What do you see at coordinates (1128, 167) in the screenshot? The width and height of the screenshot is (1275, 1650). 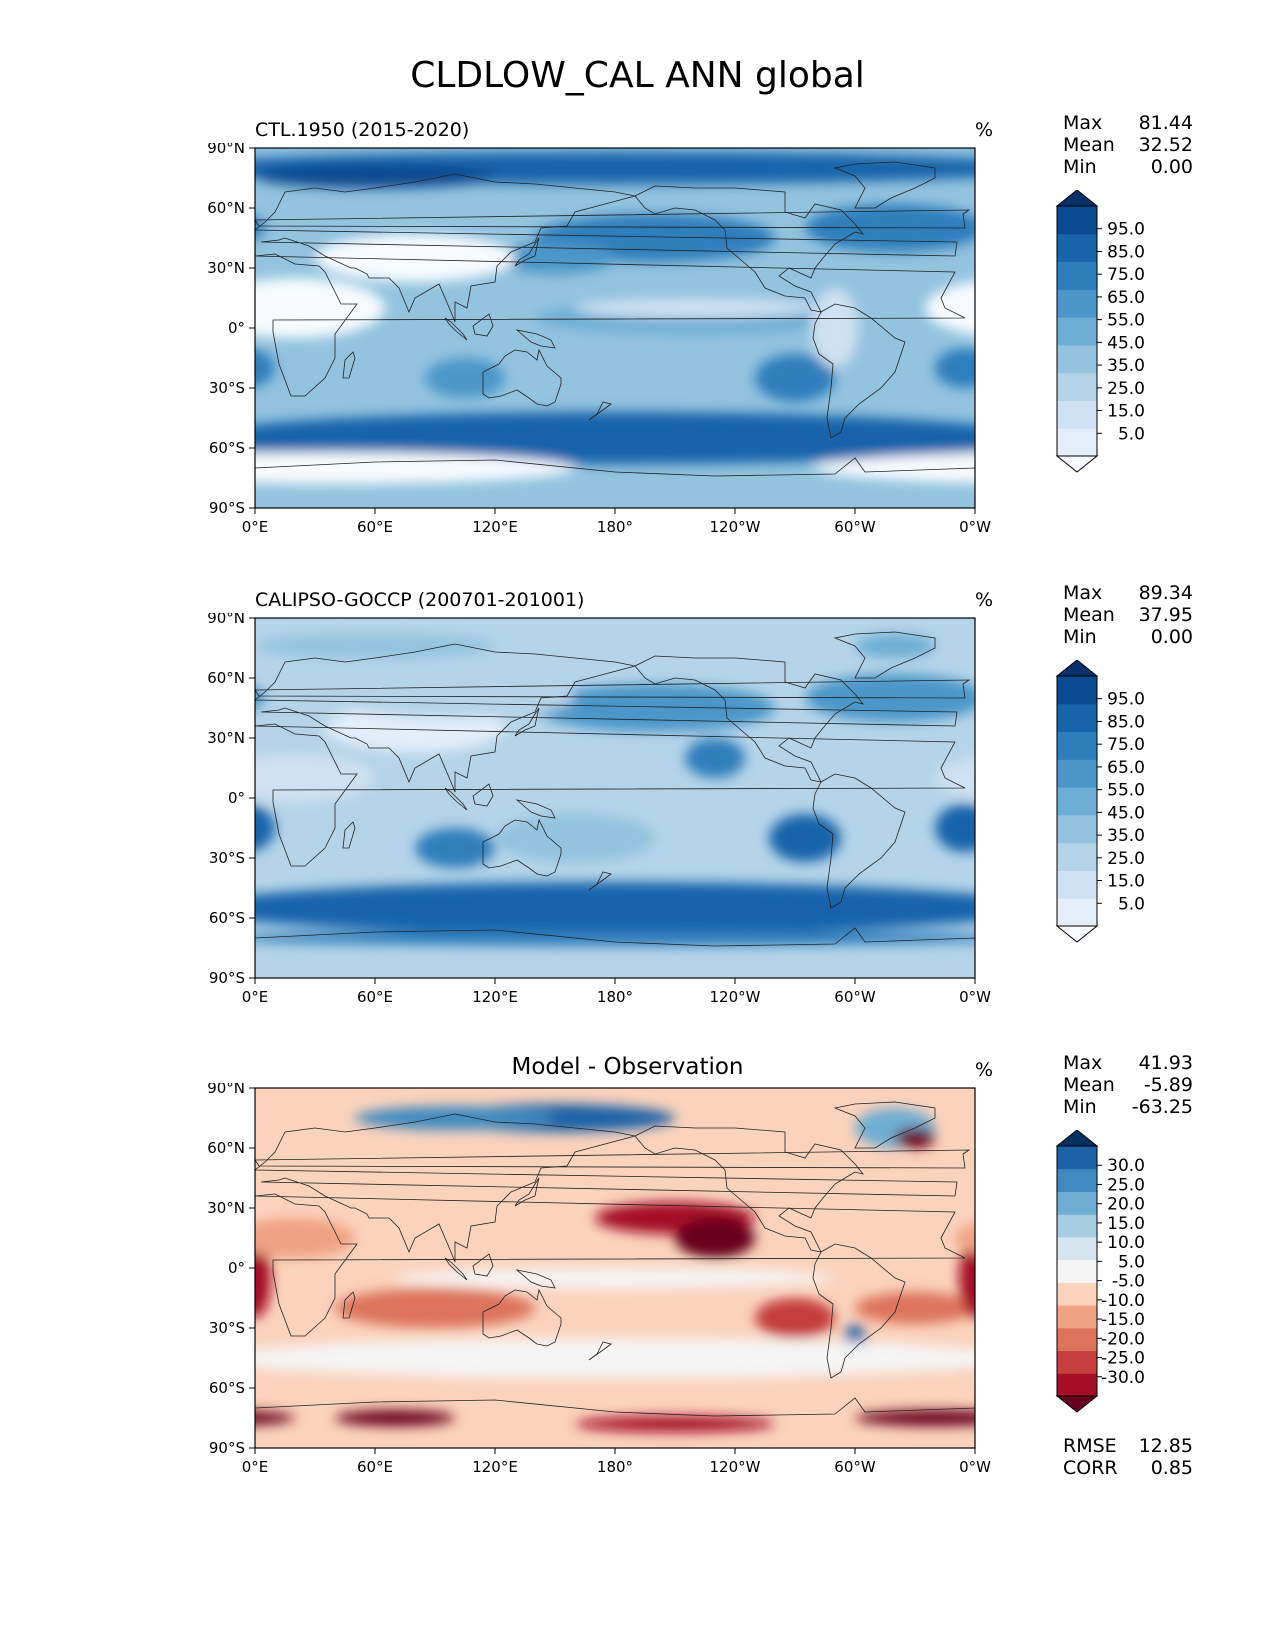 I see `stat-min: Min 0.00` at bounding box center [1128, 167].